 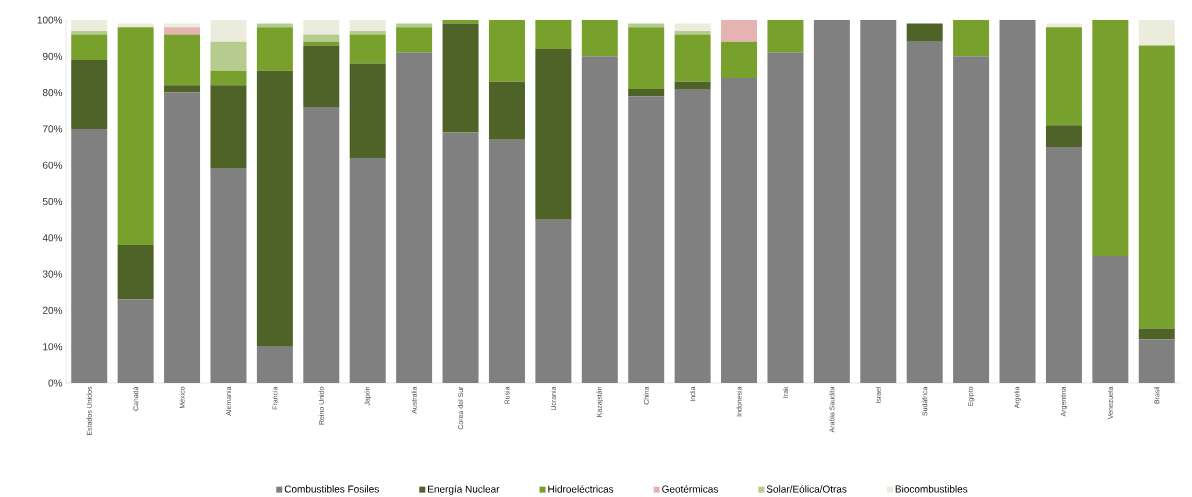 I want to click on y-tick-label: 20%, so click(x=52, y=310).